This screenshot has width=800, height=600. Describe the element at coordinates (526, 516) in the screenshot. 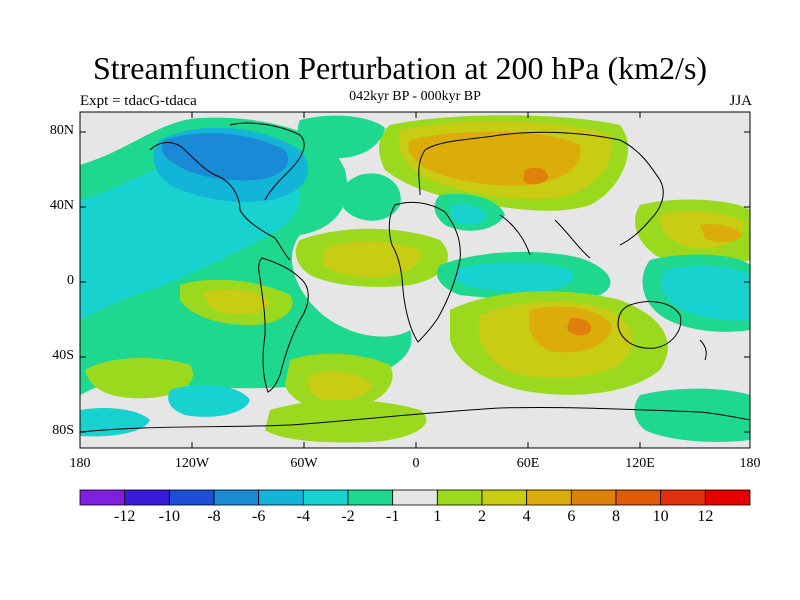

I see `colorbar-tick-label: 4` at that location.